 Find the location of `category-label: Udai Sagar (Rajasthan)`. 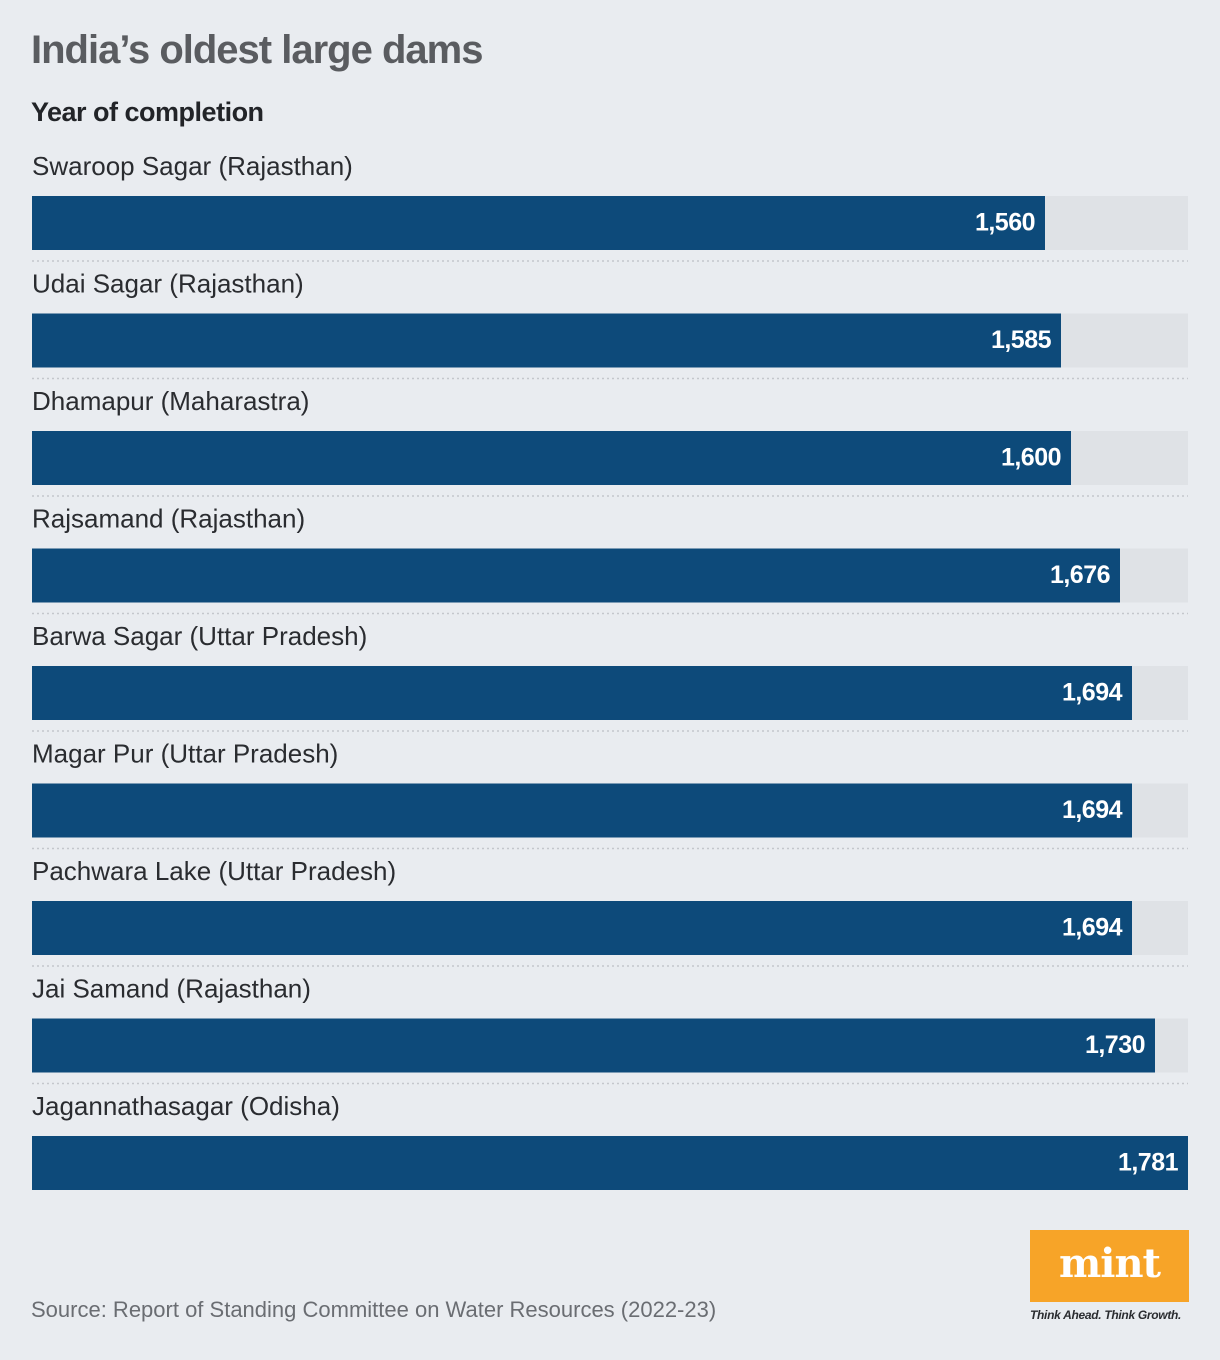

category-label: Udai Sagar (Rajasthan) is located at coordinates (168, 283).